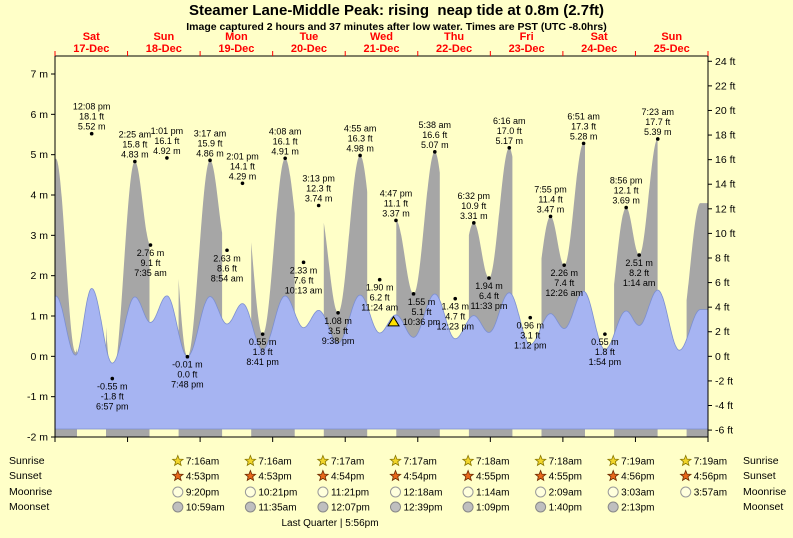  What do you see at coordinates (304, 280) in the screenshot?
I see `tide-annotation-low: 7.6 ft` at bounding box center [304, 280].